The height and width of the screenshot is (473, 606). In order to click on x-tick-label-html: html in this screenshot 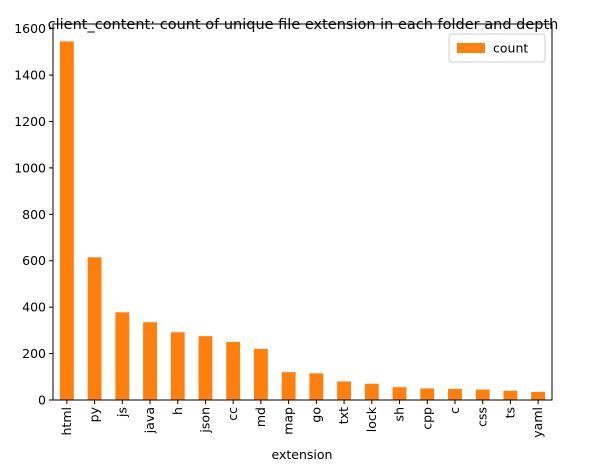, I will do `click(66, 421)`.